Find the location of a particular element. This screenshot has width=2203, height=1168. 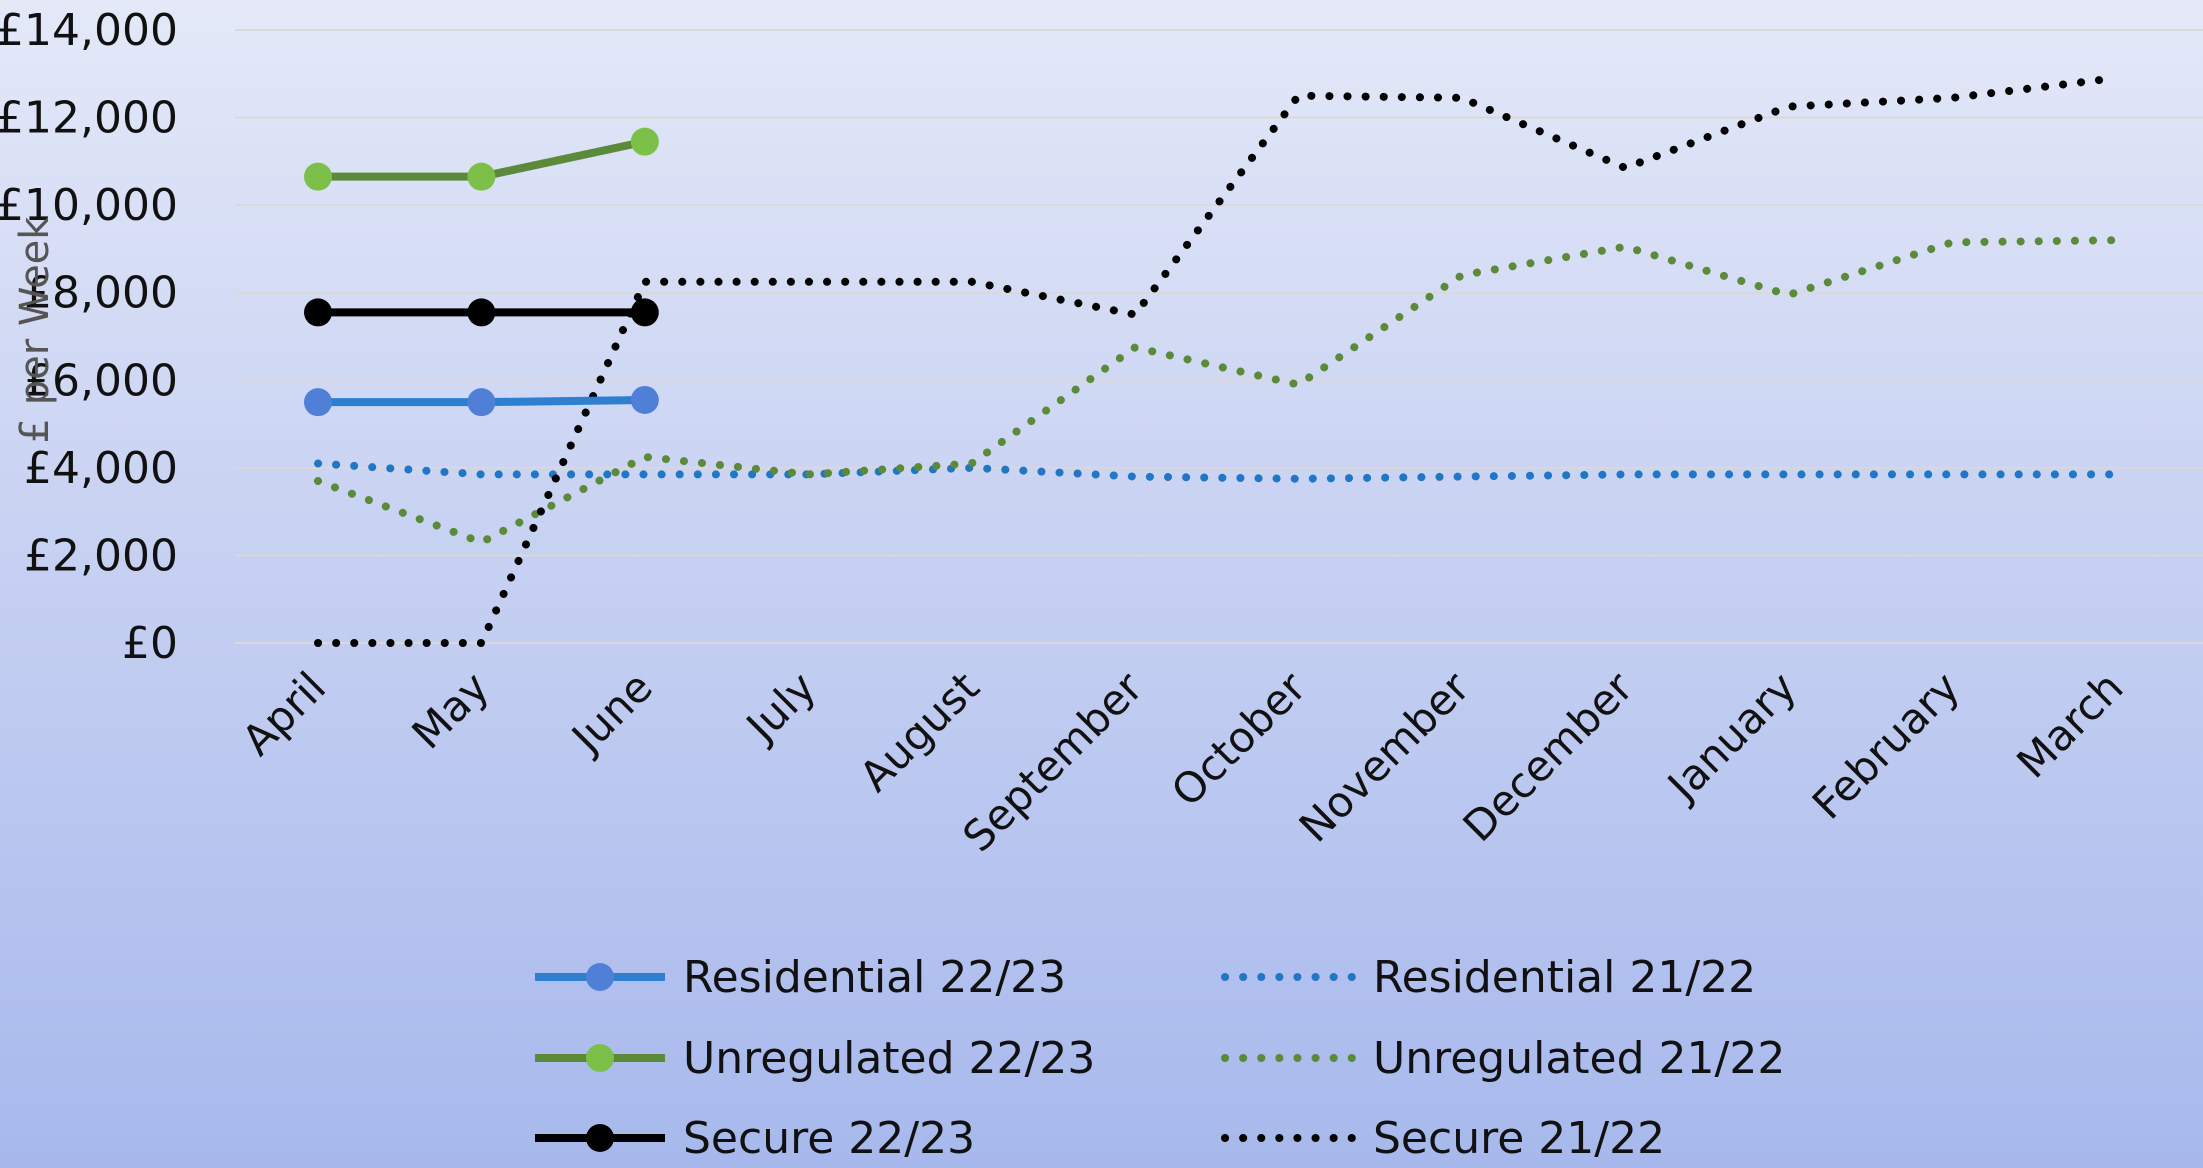

legend-item: Residential 22/23 is located at coordinates (800, 977).